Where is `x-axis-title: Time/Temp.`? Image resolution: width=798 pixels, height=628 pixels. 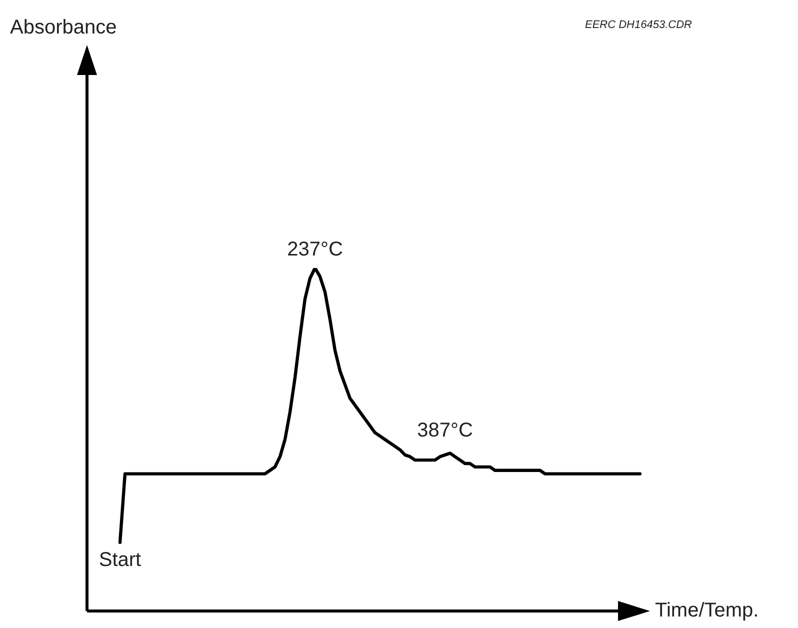 x-axis-title: Time/Temp. is located at coordinates (707, 611).